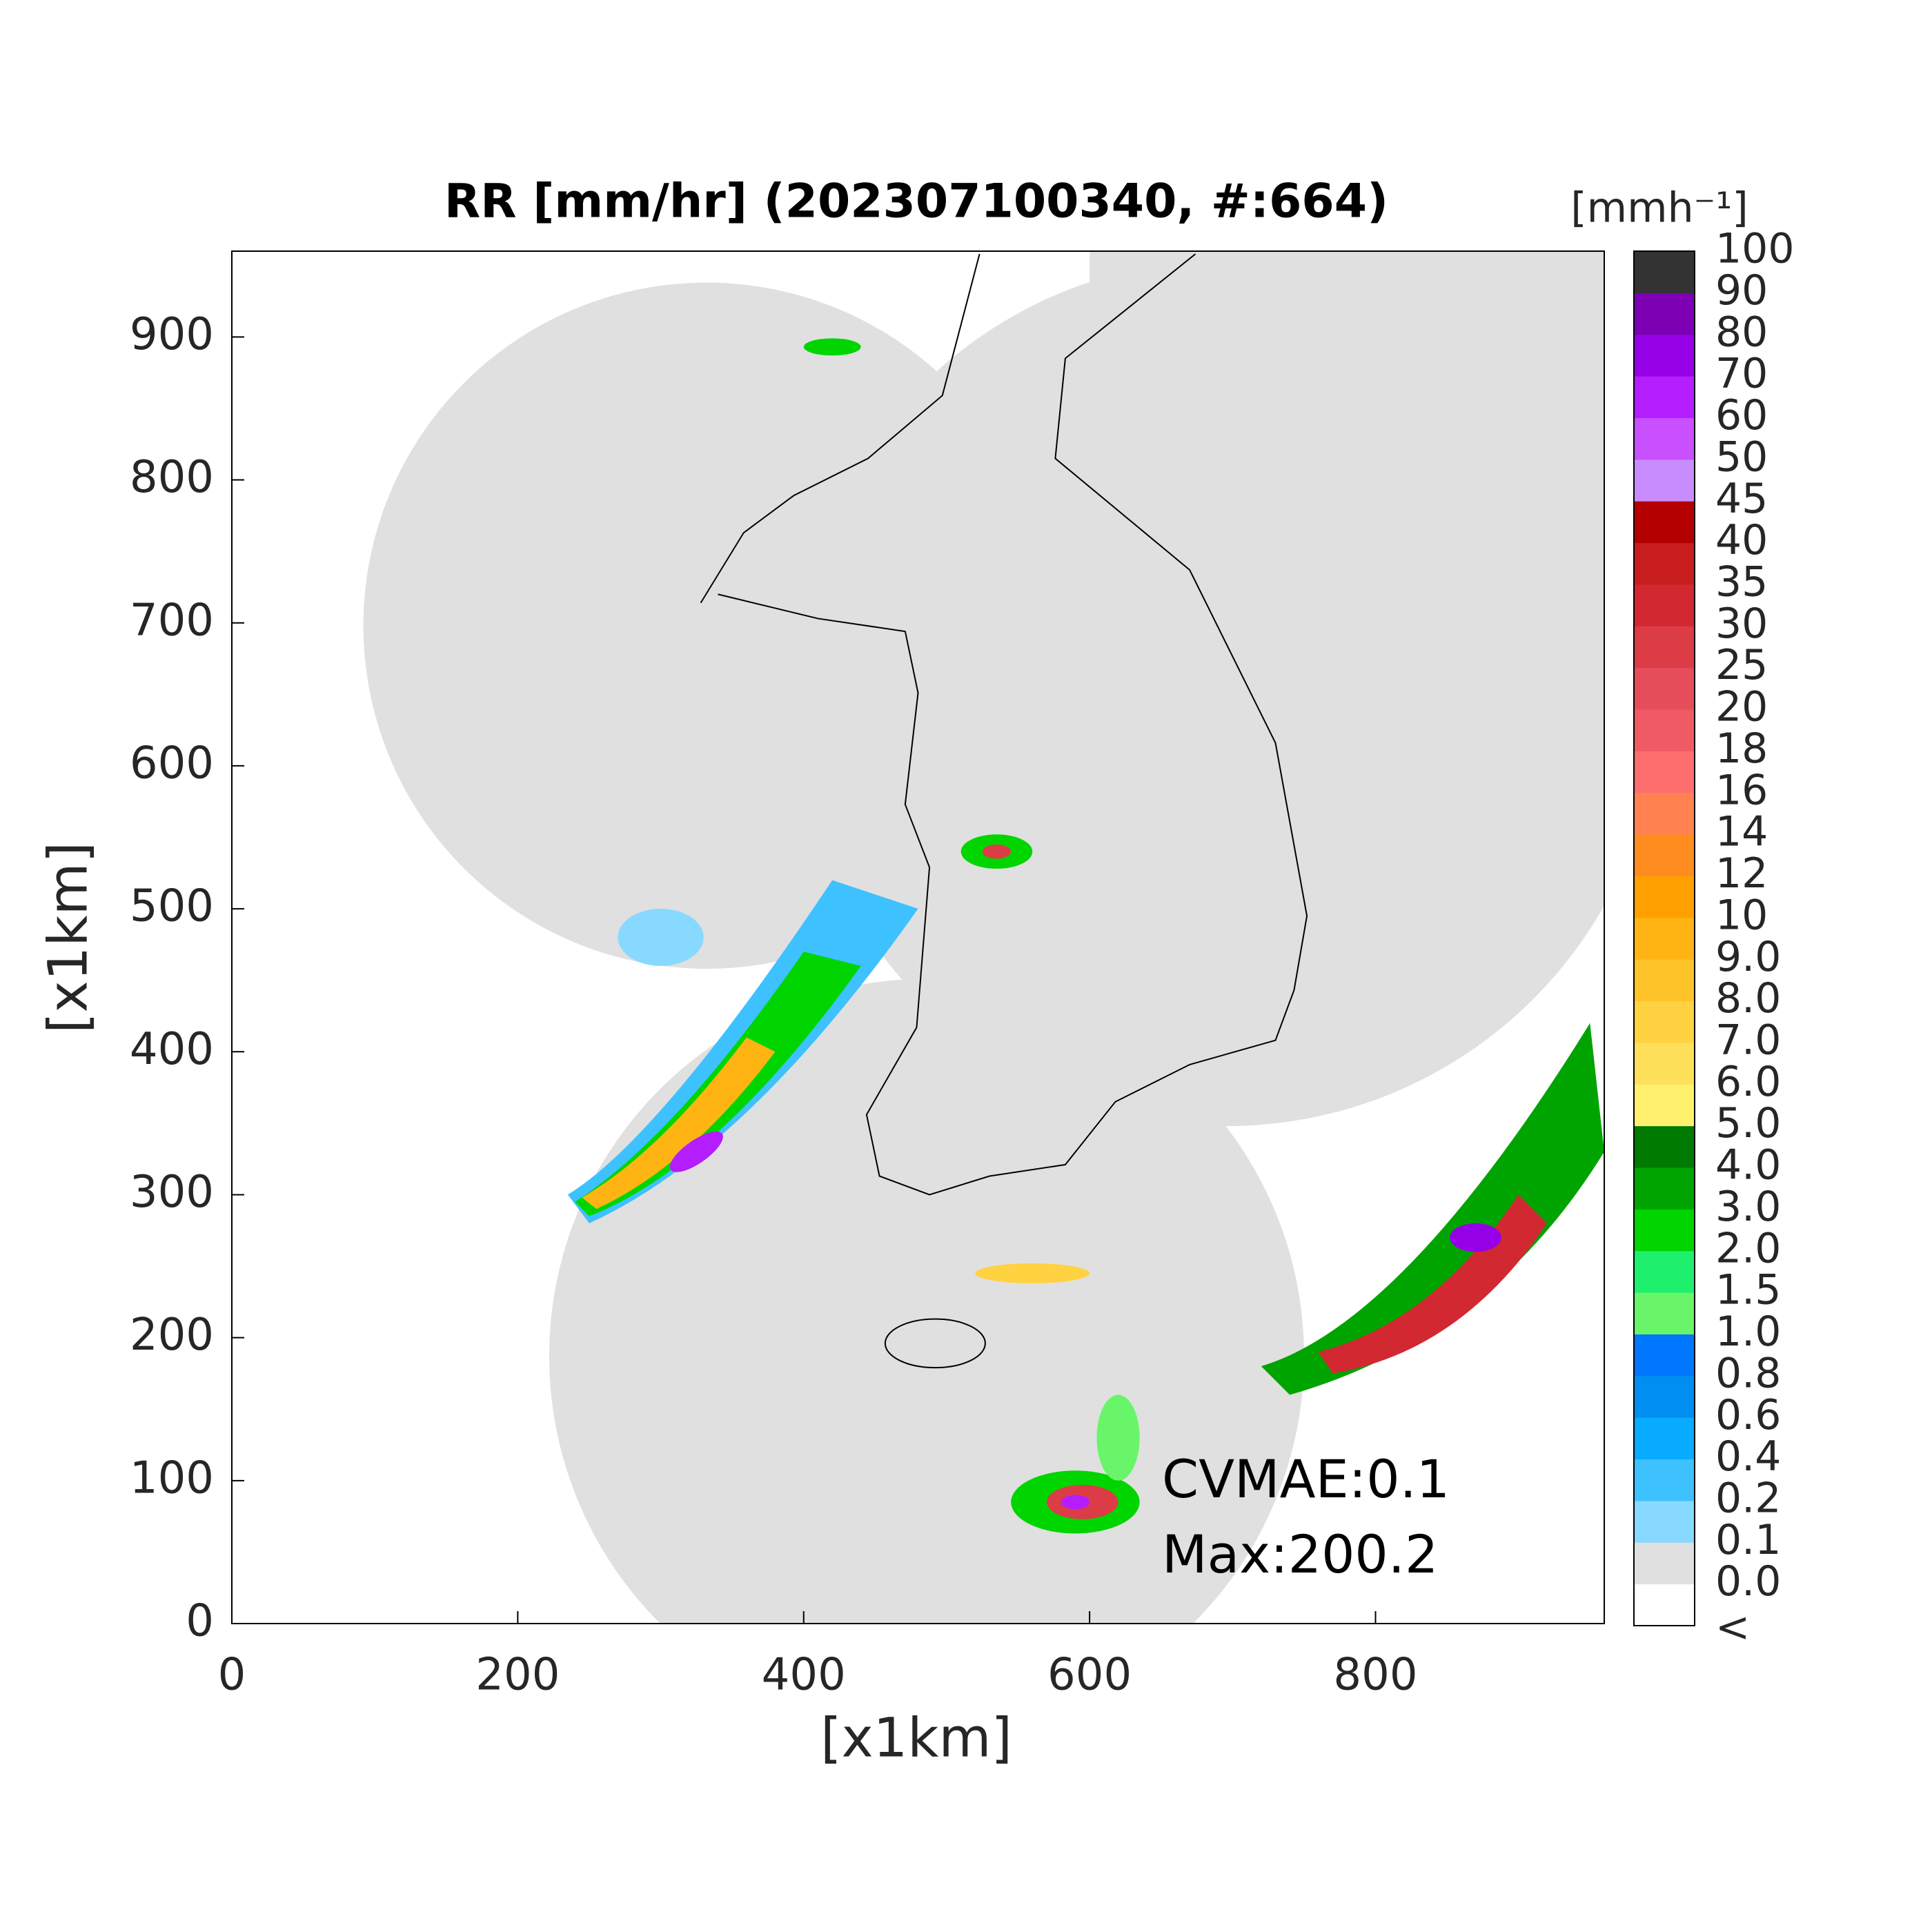 Image resolution: width=1932 pixels, height=1932 pixels. What do you see at coordinates (1741, 624) in the screenshot?
I see `colorbar-tick-label: 30` at bounding box center [1741, 624].